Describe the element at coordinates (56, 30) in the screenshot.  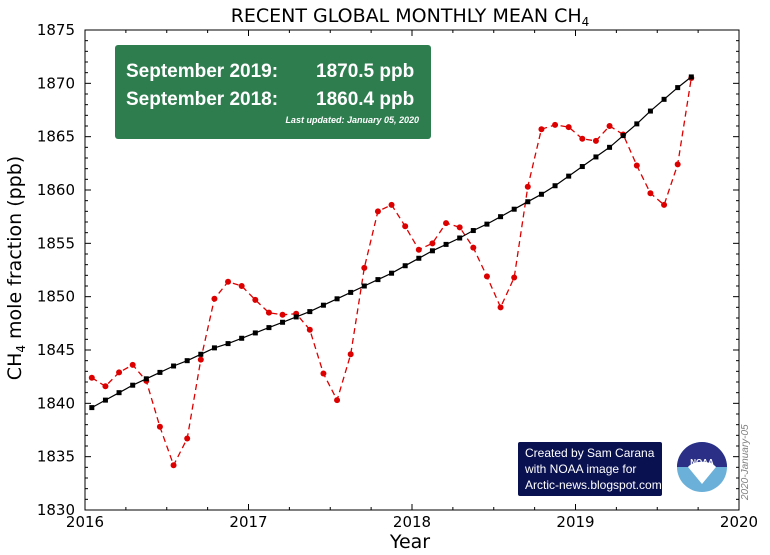
I see `y-tick-label: 1875` at that location.